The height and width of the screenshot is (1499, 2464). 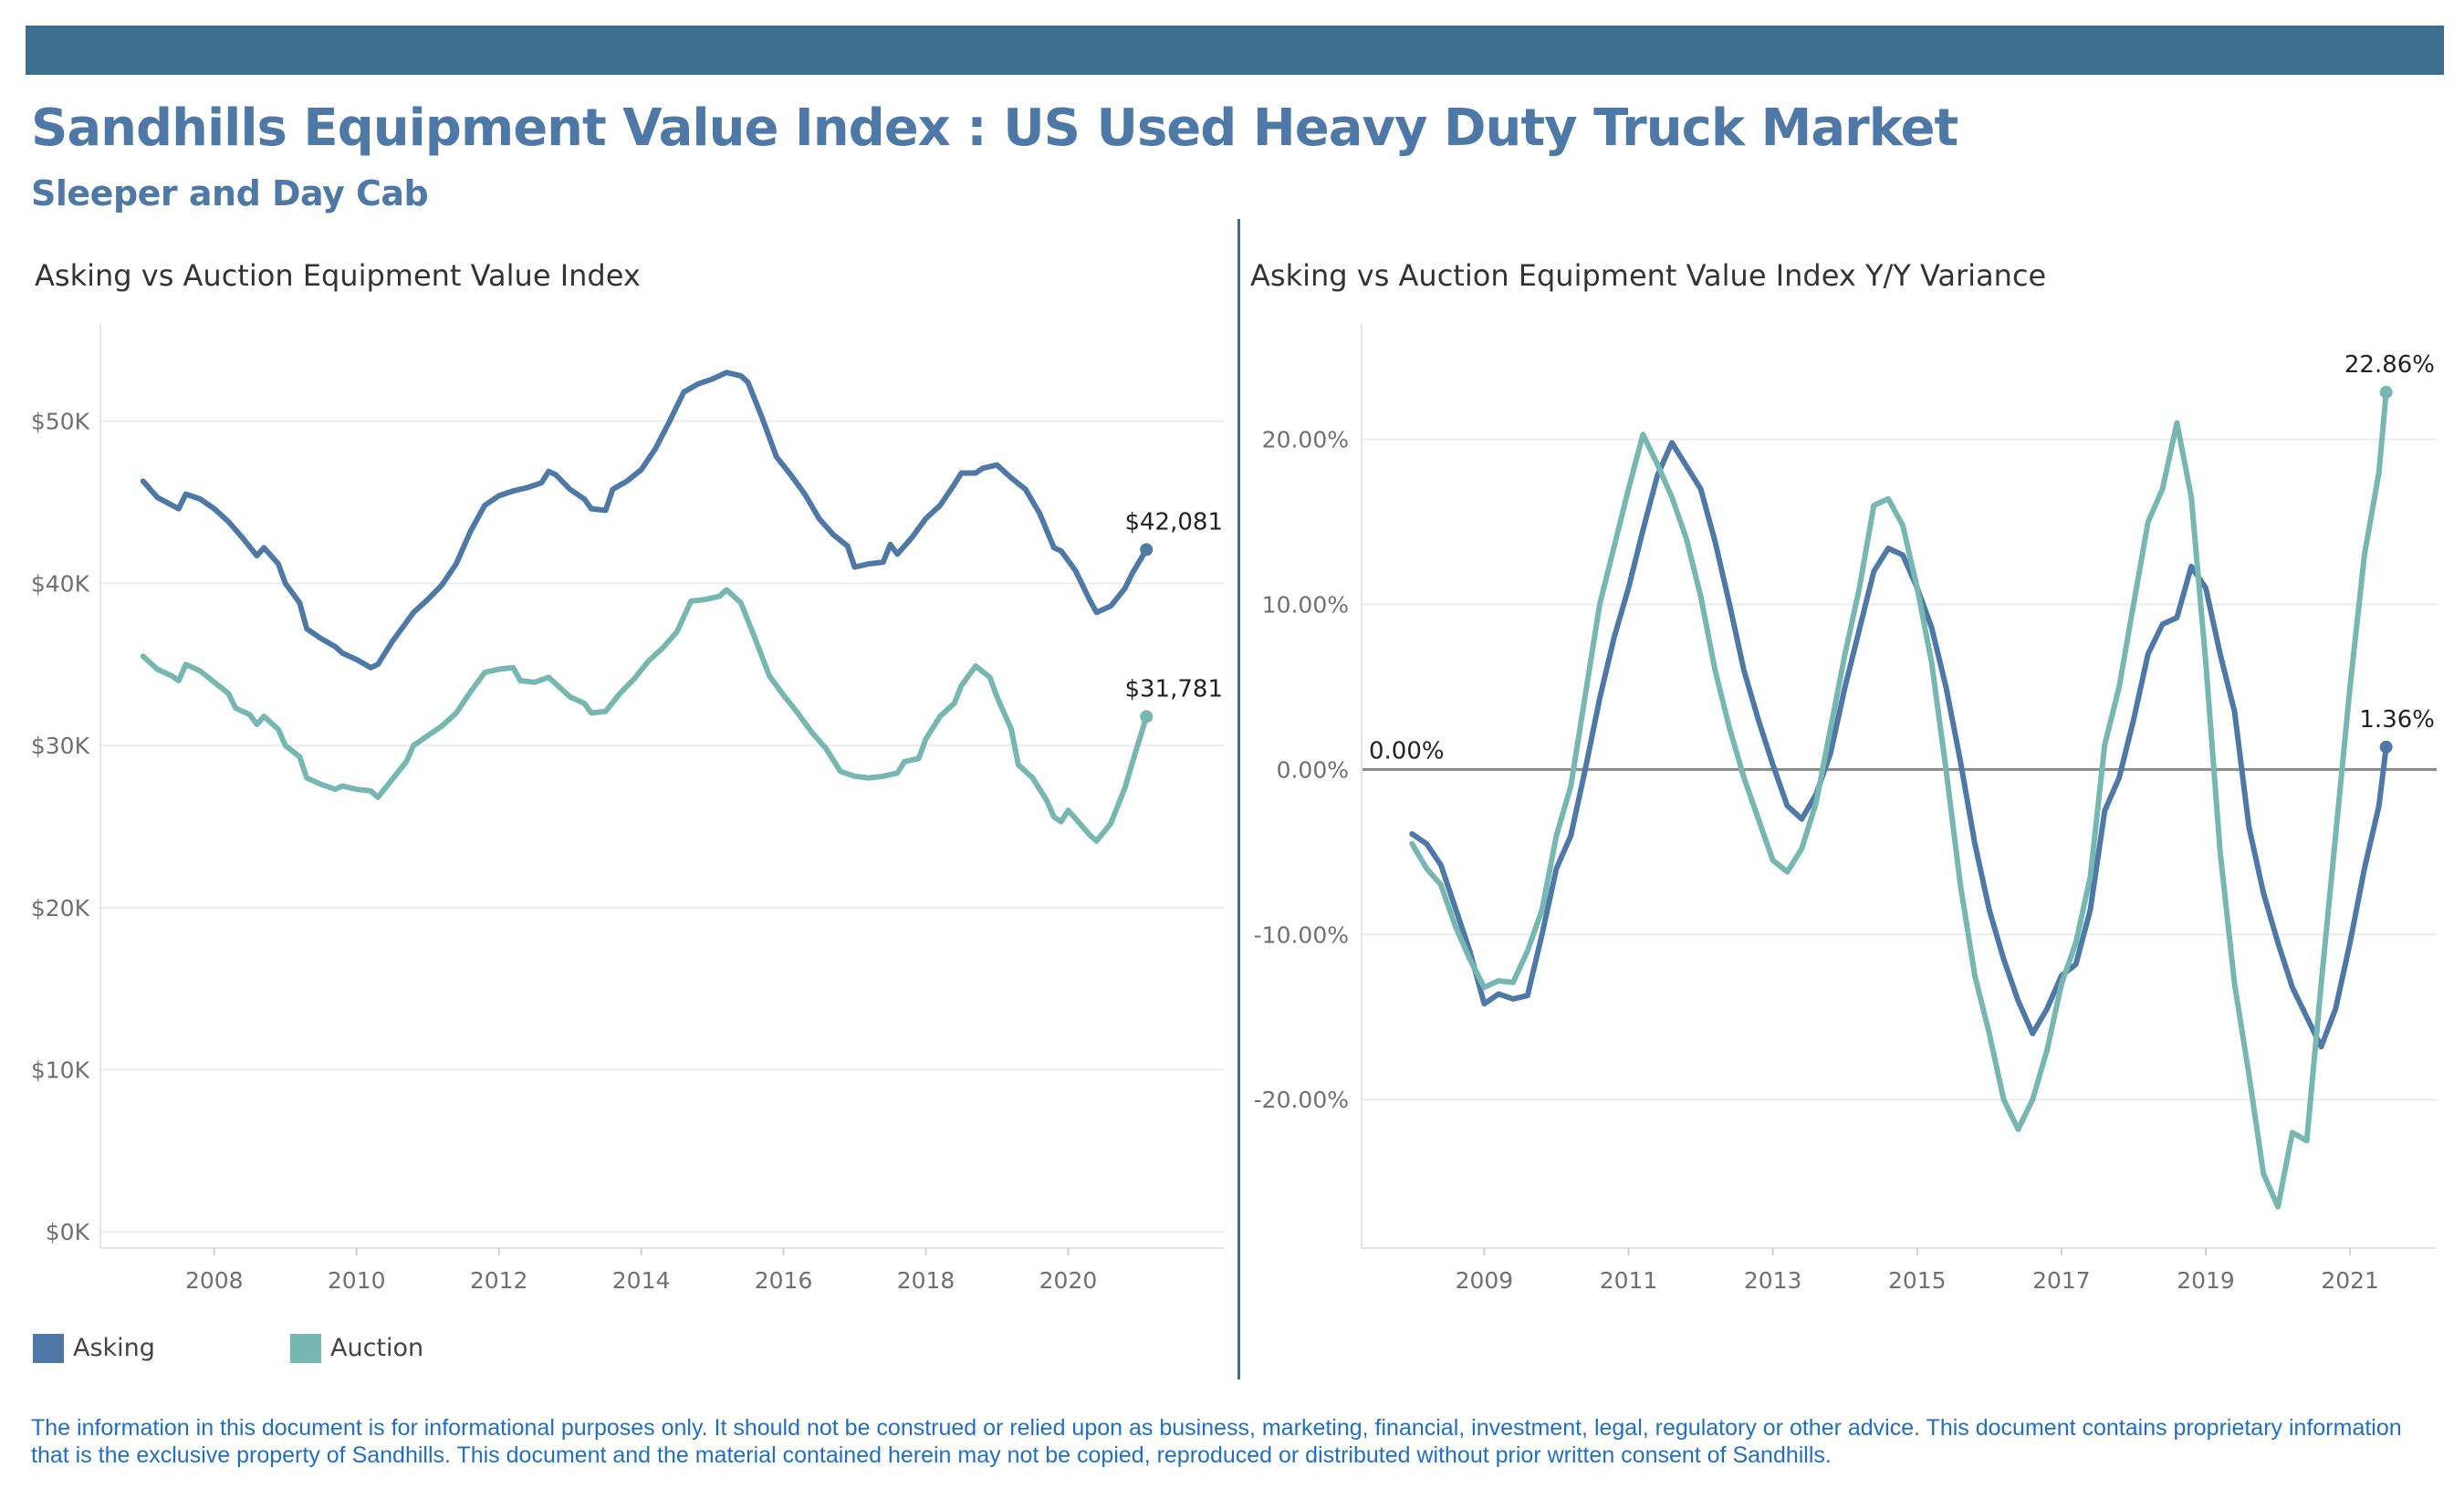 What do you see at coordinates (2397, 720) in the screenshot?
I see `end-label-asking: 1.36%` at bounding box center [2397, 720].